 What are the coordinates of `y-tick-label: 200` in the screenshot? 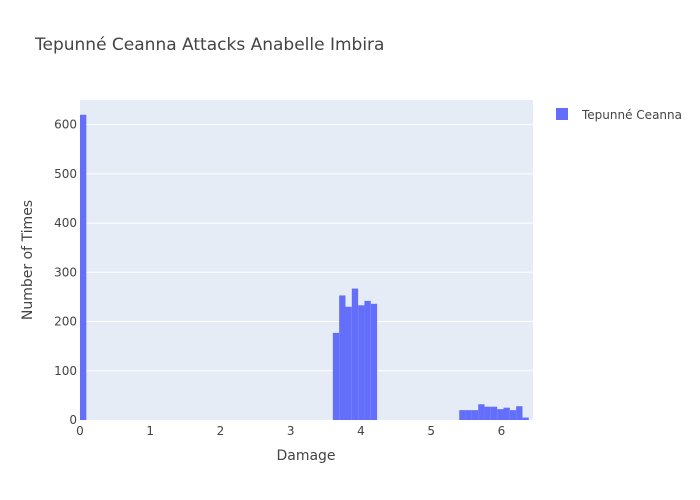 It's located at (65, 322).